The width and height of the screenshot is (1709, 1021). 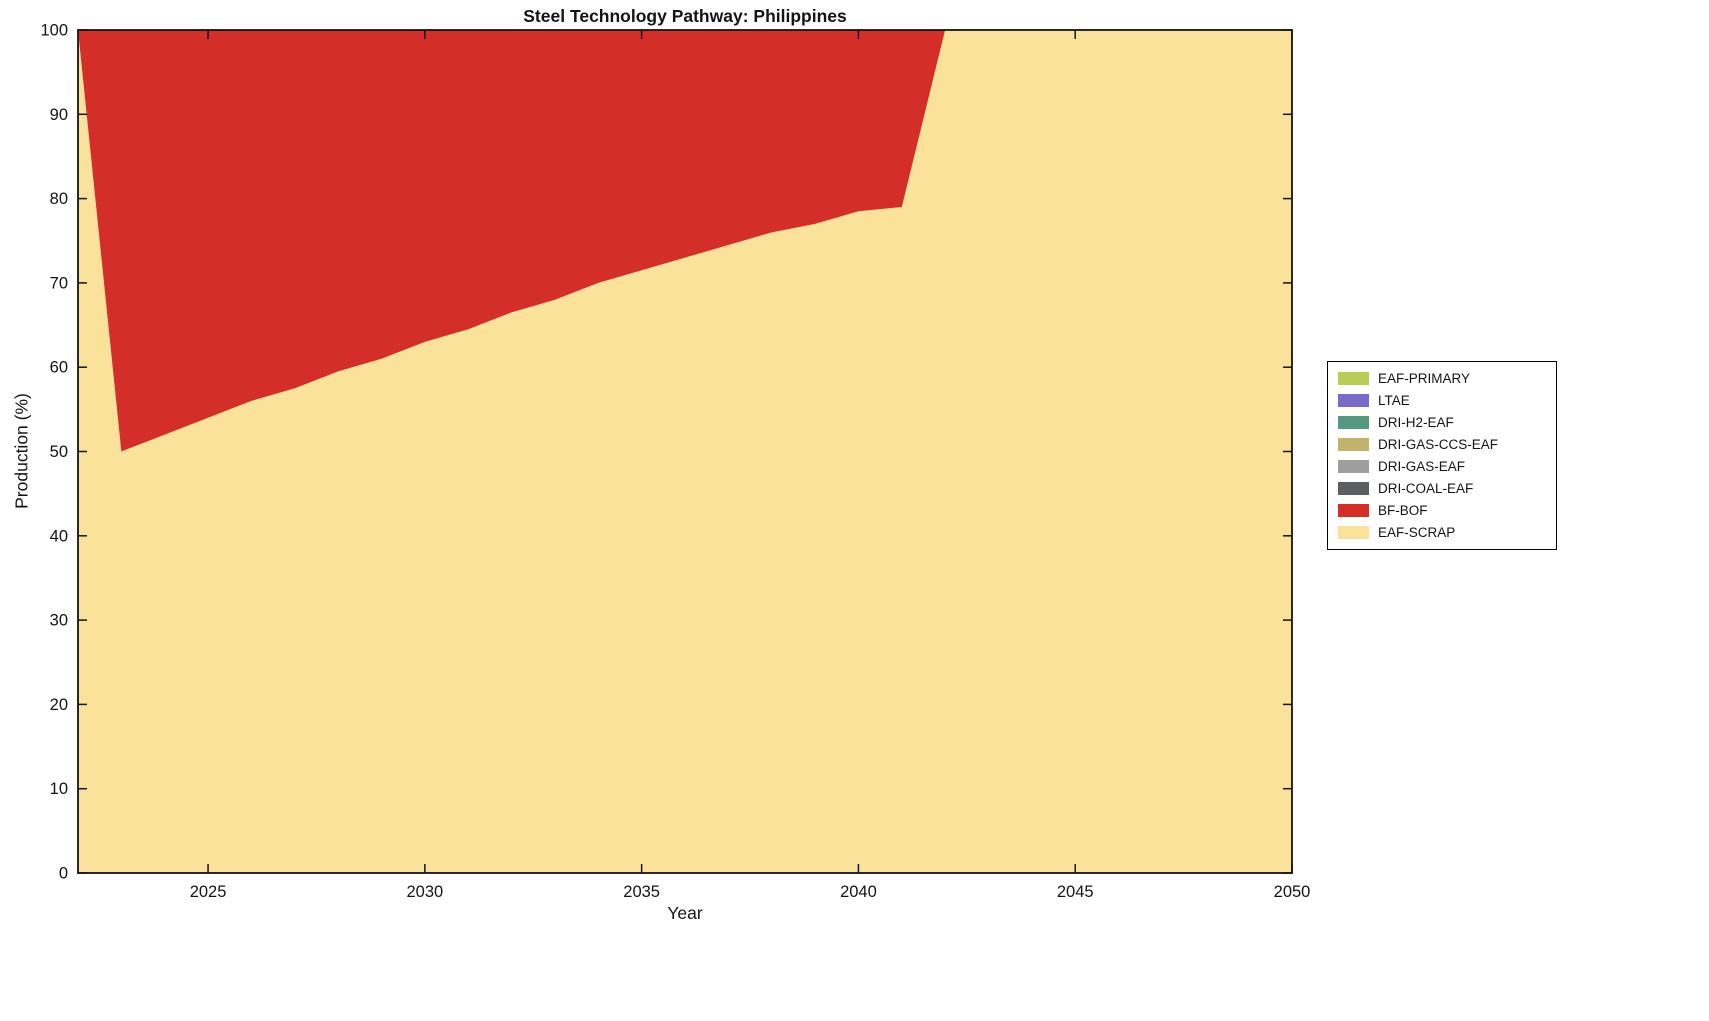 What do you see at coordinates (1353, 444) in the screenshot?
I see `legend-swatch-dri-gas-ccs-eaf` at bounding box center [1353, 444].